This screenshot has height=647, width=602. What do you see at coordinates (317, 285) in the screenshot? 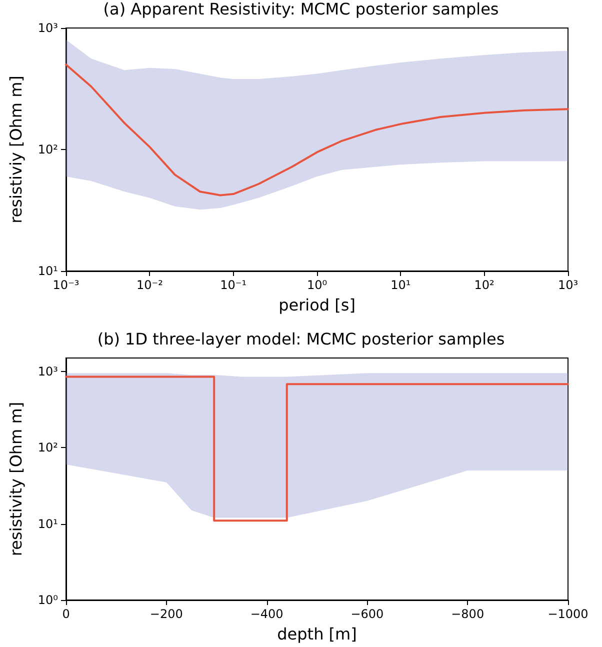
I see `x-tick-label: 10⁰` at bounding box center [317, 285].